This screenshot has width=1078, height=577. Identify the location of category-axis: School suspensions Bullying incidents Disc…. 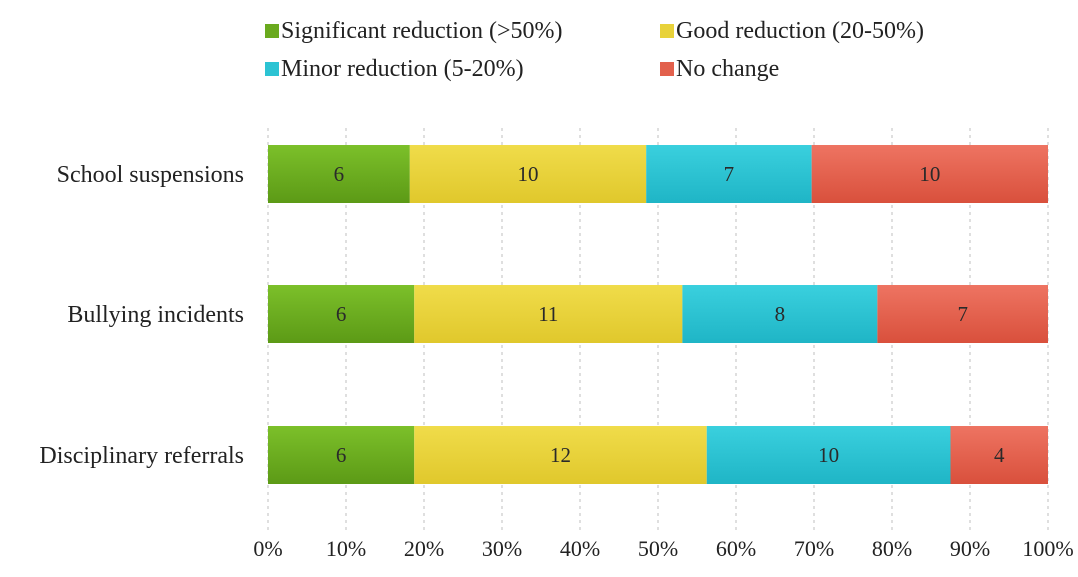
(141, 315).